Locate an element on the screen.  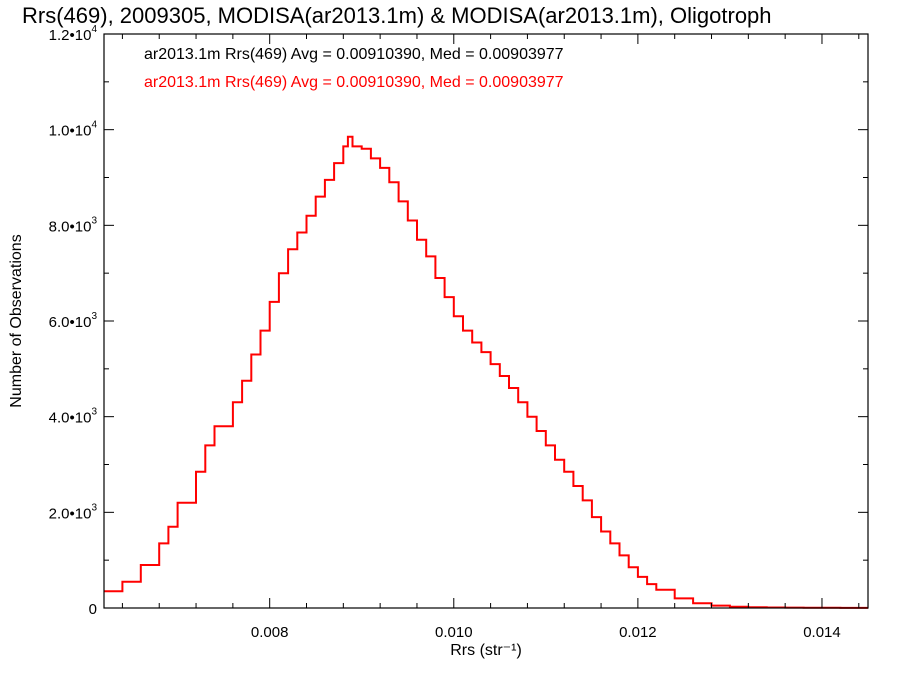
y-tick-label: 8.0•103 is located at coordinates (73, 225).